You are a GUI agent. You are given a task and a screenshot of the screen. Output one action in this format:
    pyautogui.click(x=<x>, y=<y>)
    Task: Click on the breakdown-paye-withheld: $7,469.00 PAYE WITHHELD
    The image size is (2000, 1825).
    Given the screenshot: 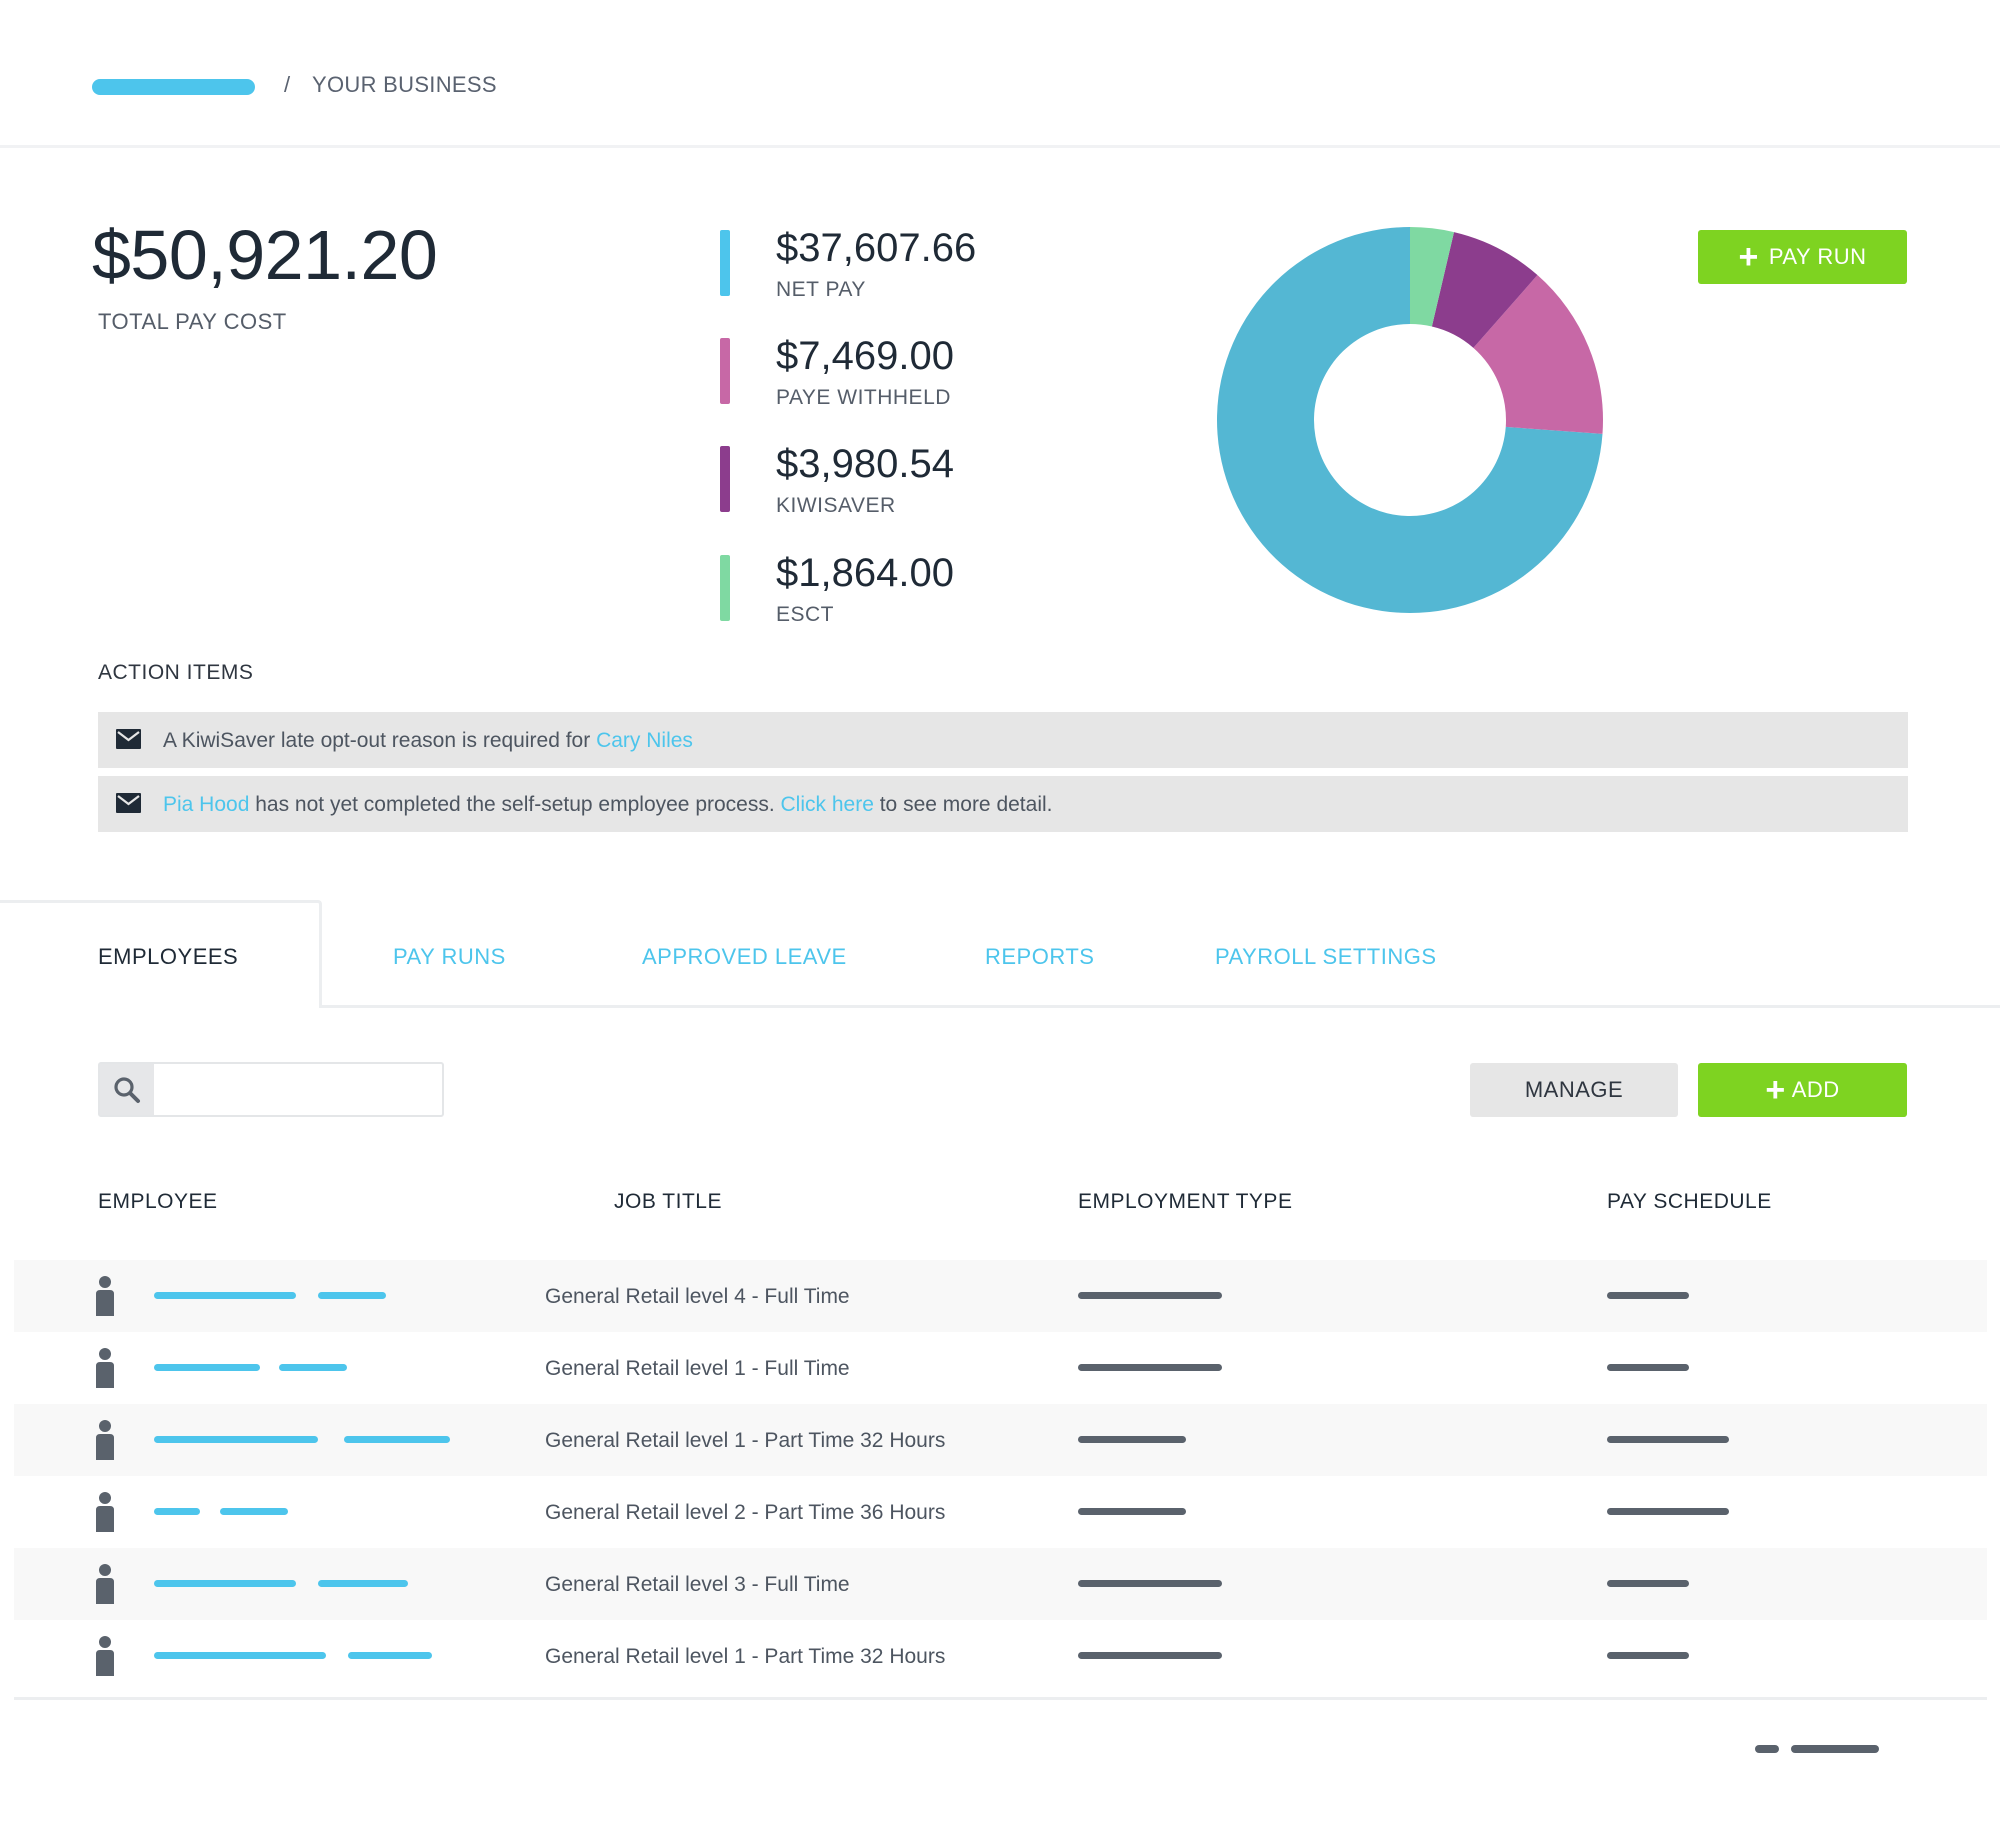 What is the action you would take?
    pyautogui.click(x=920, y=371)
    